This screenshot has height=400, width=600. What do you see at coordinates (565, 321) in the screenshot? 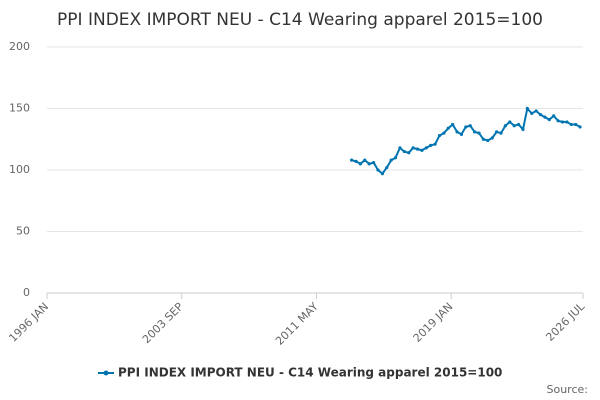
I see `x-tick-label: 2026 JUL` at bounding box center [565, 321].